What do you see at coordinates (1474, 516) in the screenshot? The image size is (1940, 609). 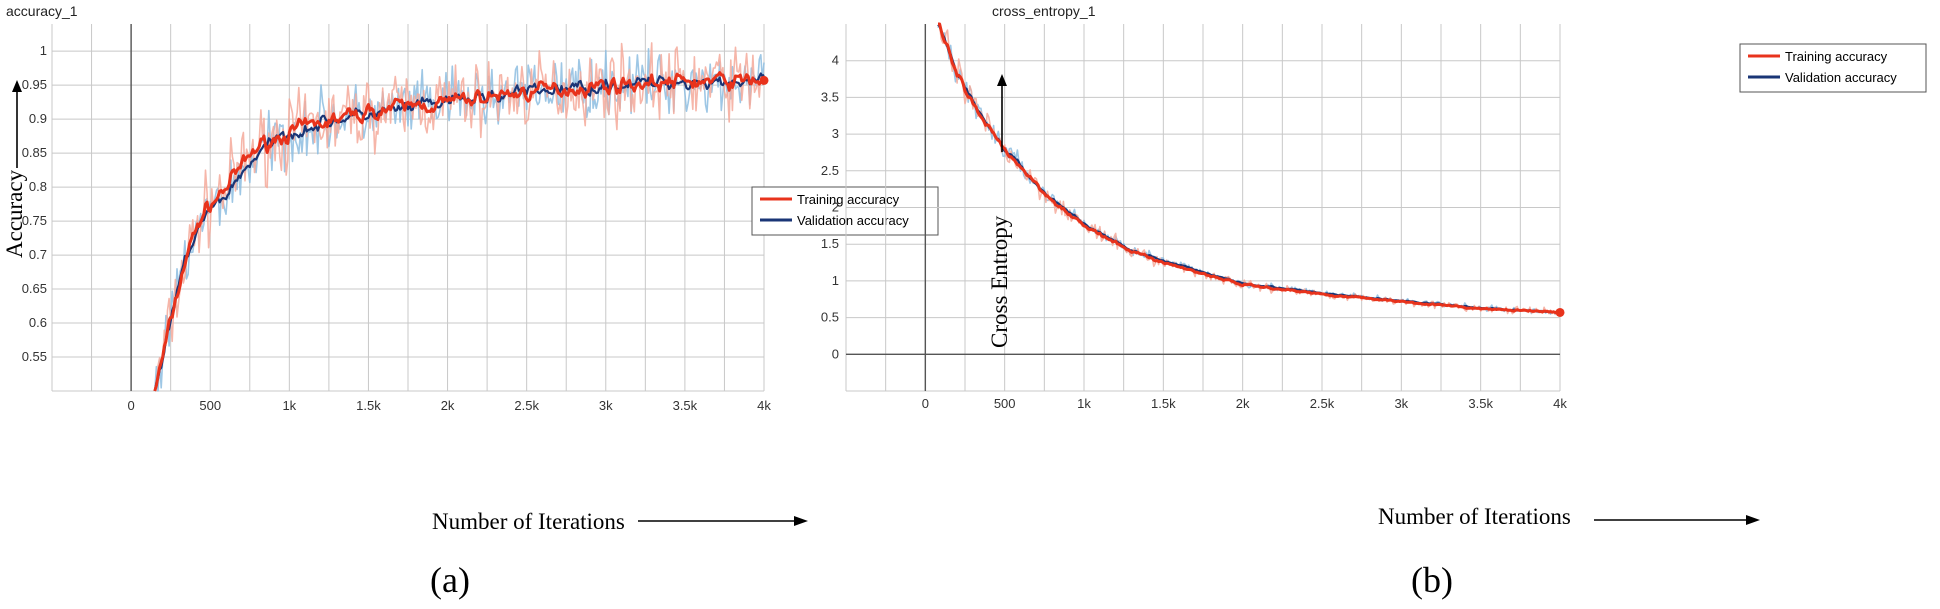 I see `chart-b-xlabel: Number of Iterations` at bounding box center [1474, 516].